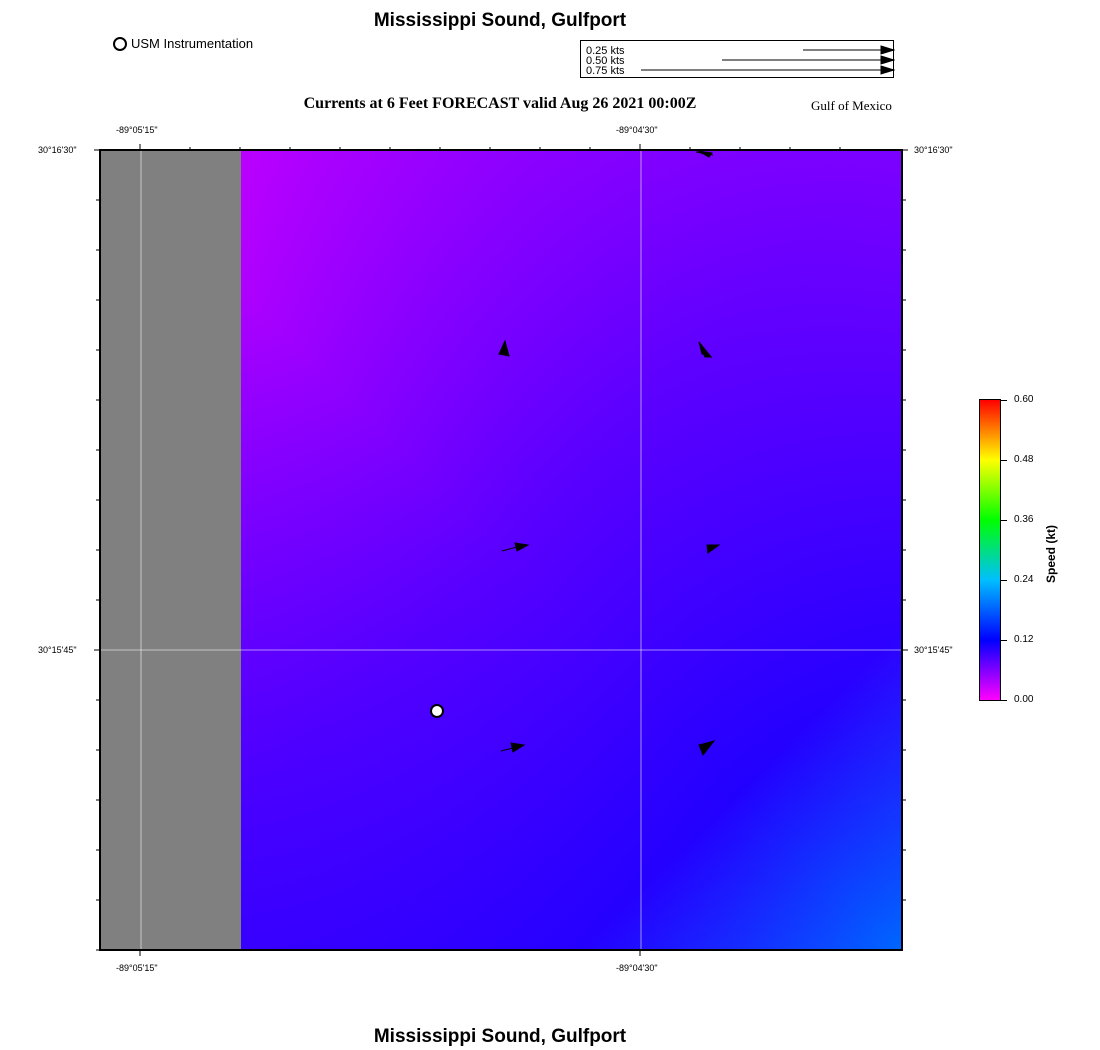  I want to click on colorbar-label: 0.48, so click(1024, 459).